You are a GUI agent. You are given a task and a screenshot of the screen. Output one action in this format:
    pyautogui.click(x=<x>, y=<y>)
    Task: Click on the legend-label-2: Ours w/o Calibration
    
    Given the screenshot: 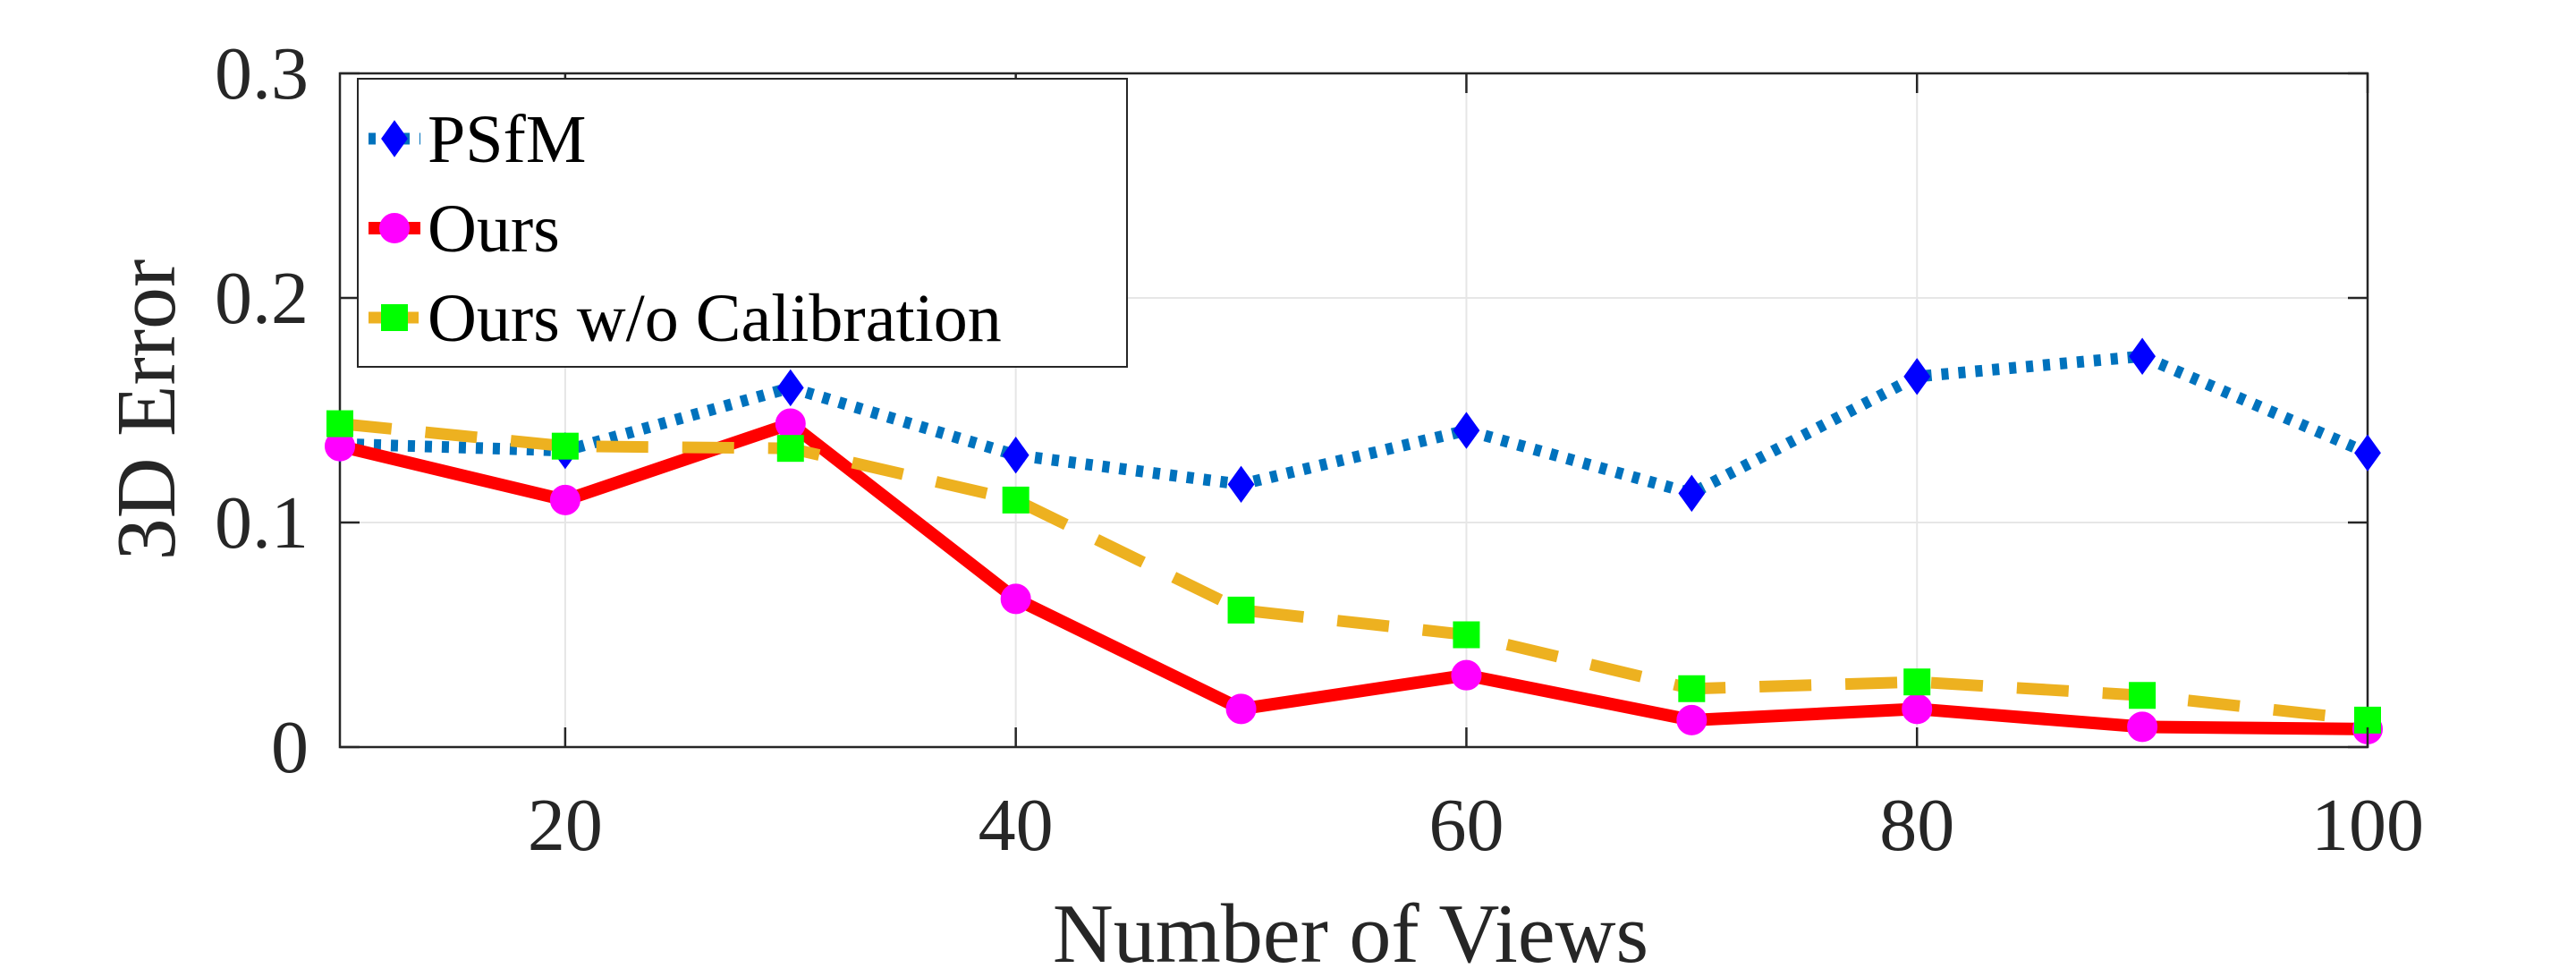 What is the action you would take?
    pyautogui.click(x=715, y=318)
    